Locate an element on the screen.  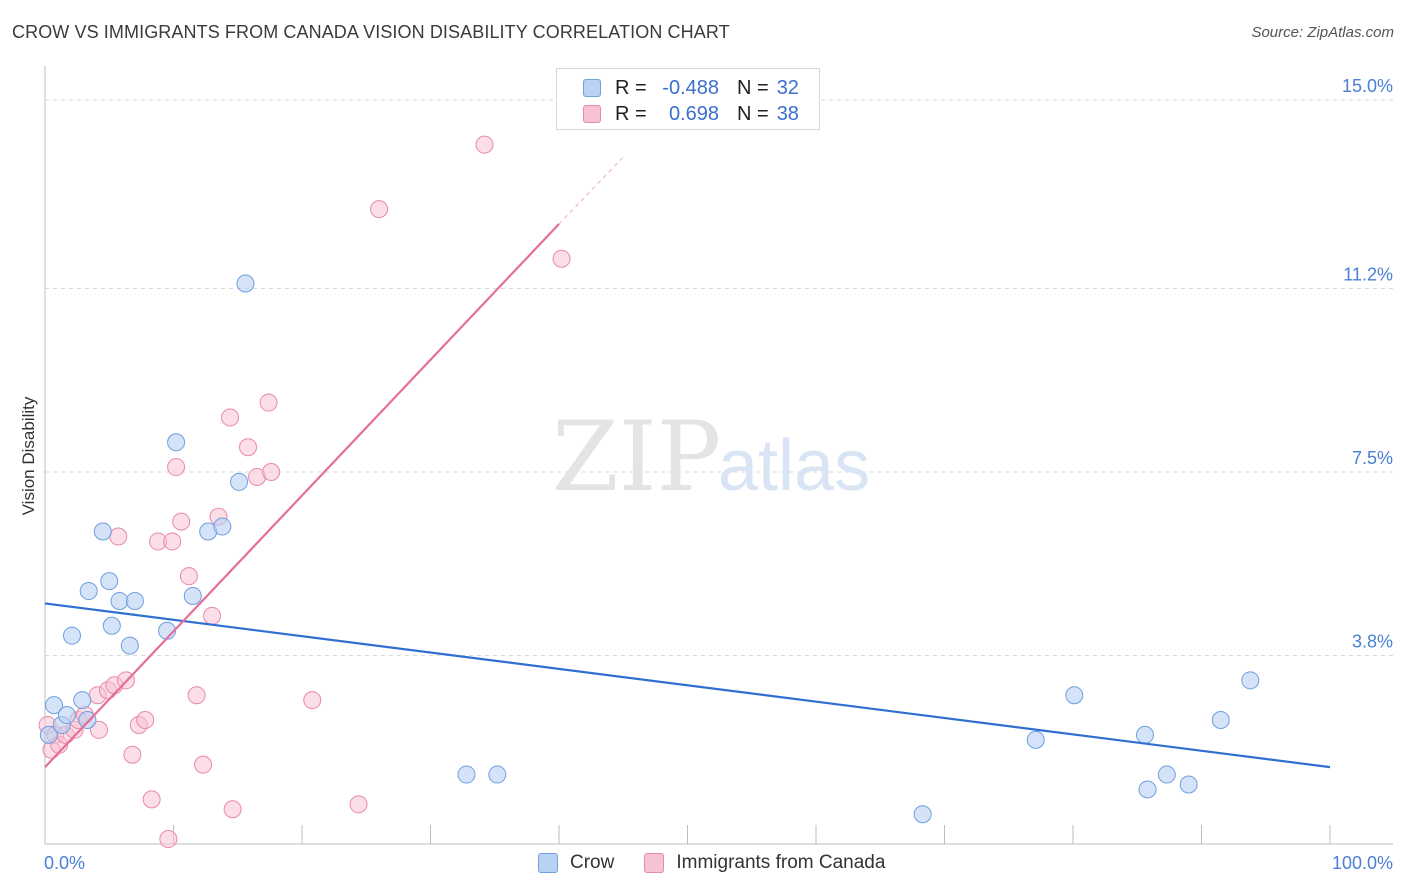
x-tick-label: 100.0% is located at coordinates (1362, 863).